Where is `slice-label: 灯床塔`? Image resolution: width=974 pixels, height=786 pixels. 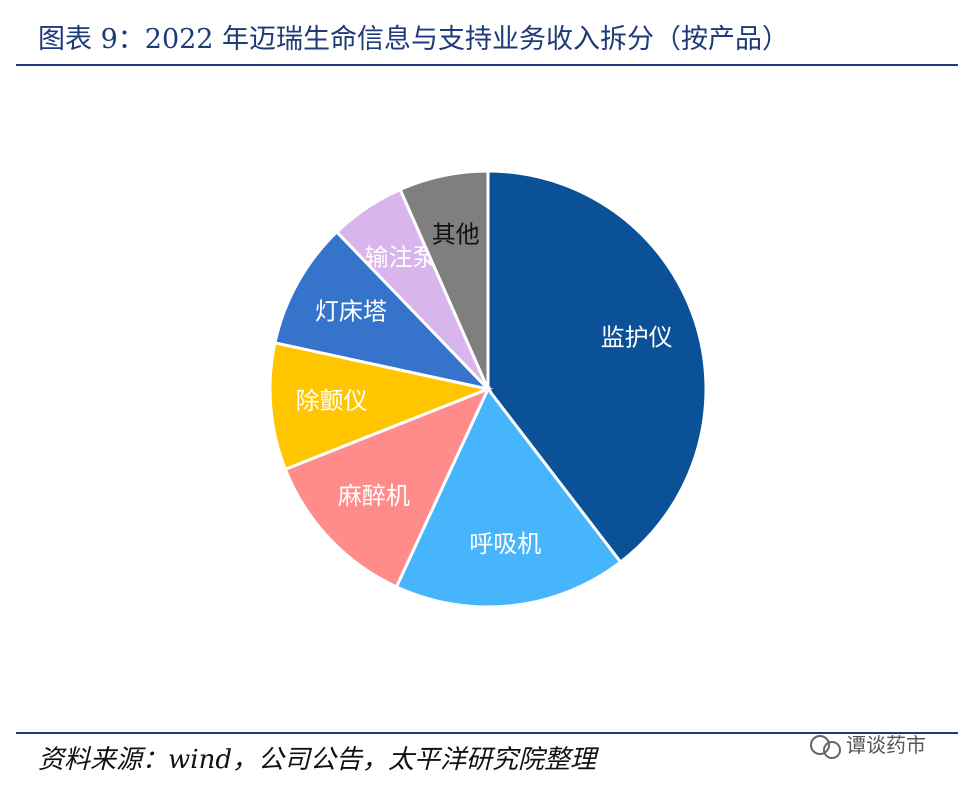 slice-label: 灯床塔 is located at coordinates (351, 312).